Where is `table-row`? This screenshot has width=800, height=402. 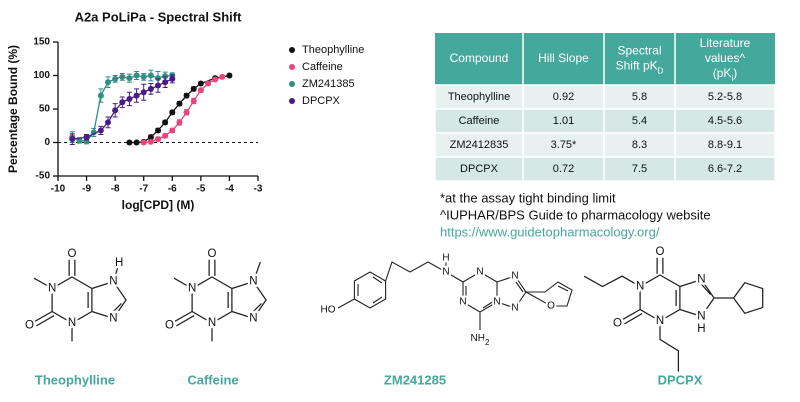 table-row is located at coordinates (605, 97).